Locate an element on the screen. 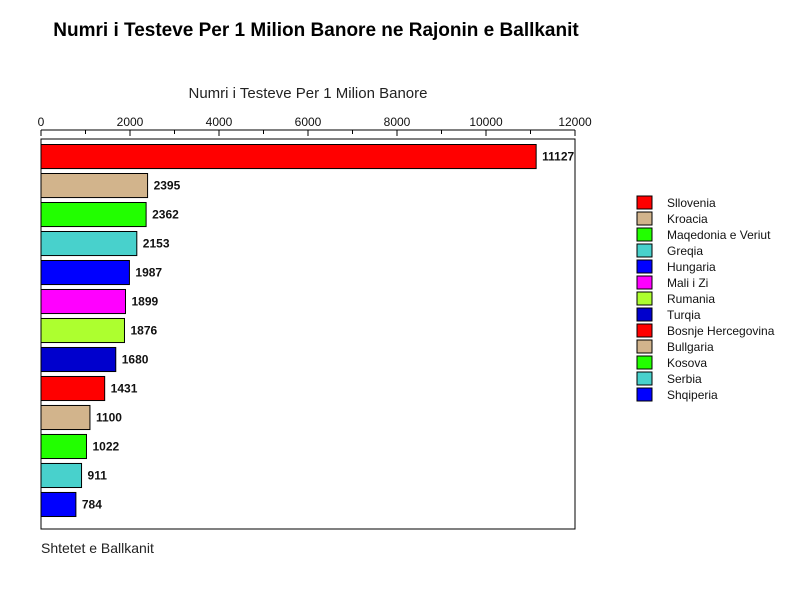 This screenshot has height=605, width=800. bar-value-label: 1431 is located at coordinates (124, 389).